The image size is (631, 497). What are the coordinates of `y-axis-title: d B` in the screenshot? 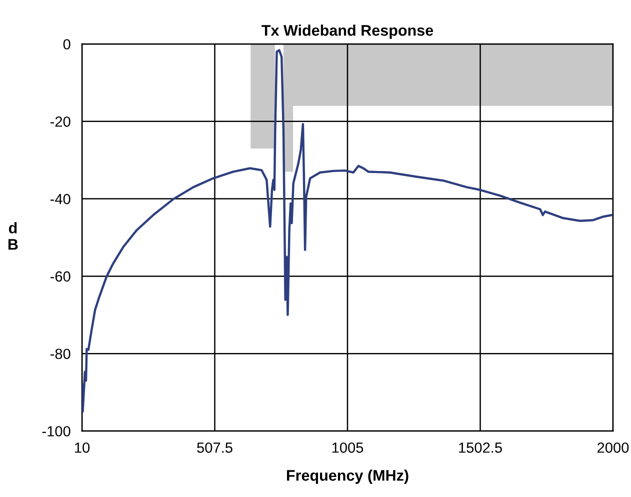 It's located at (13, 236).